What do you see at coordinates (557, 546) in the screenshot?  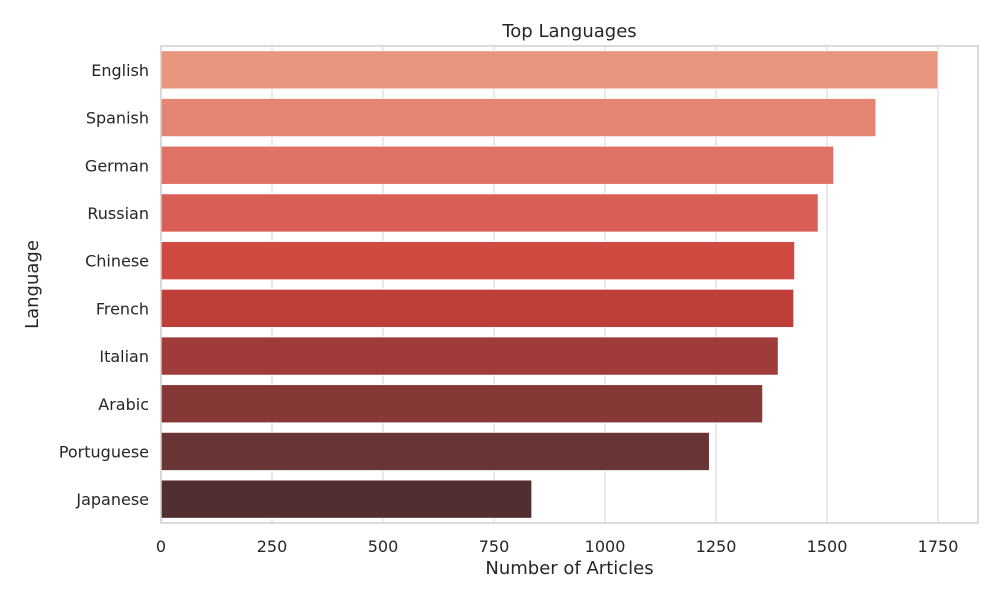 I see `x-tick-labels: 0 250 500 750 1000 1250 1500 1750` at bounding box center [557, 546].